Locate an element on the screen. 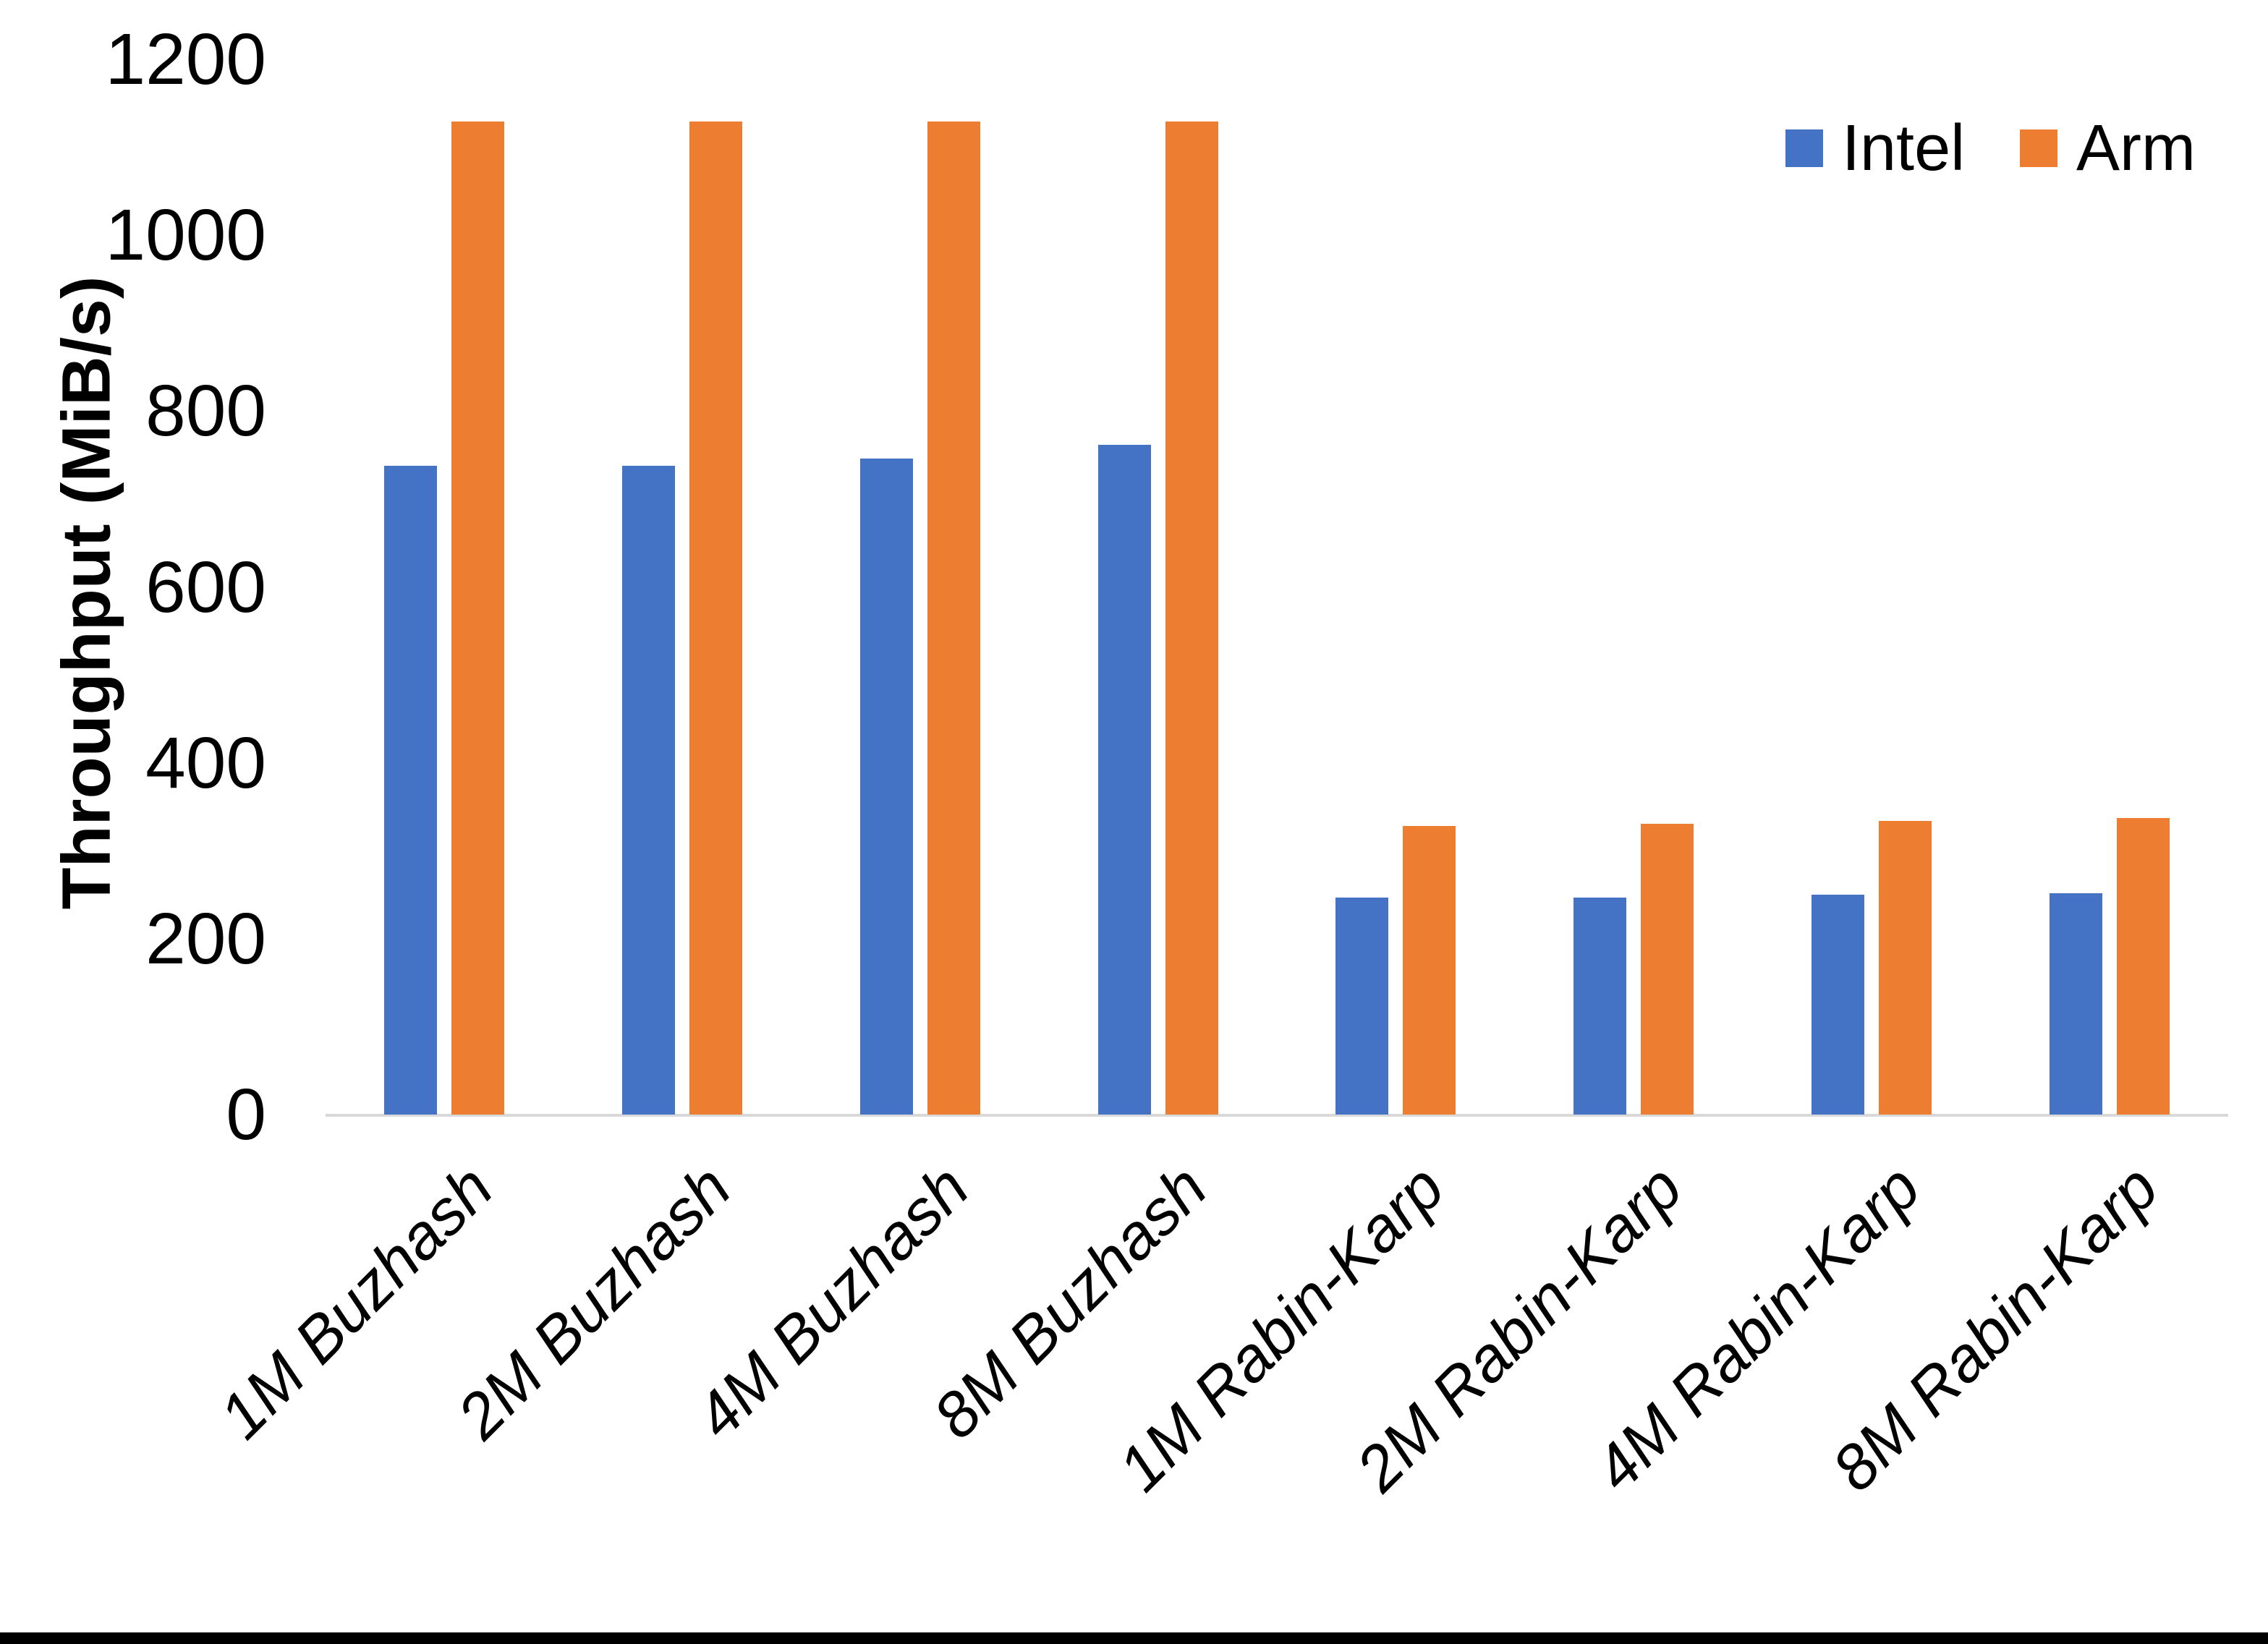  bar-arm-2m-rabin-karp is located at coordinates (1667, 969).